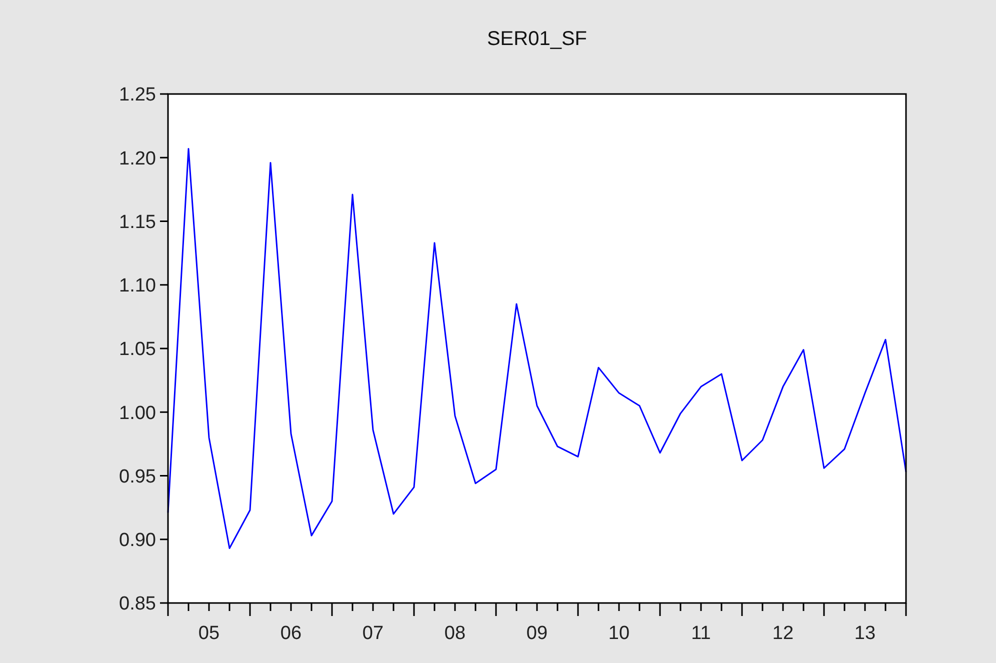 The width and height of the screenshot is (996, 663). What do you see at coordinates (291, 633) in the screenshot?
I see `x-tick-label: 06` at bounding box center [291, 633].